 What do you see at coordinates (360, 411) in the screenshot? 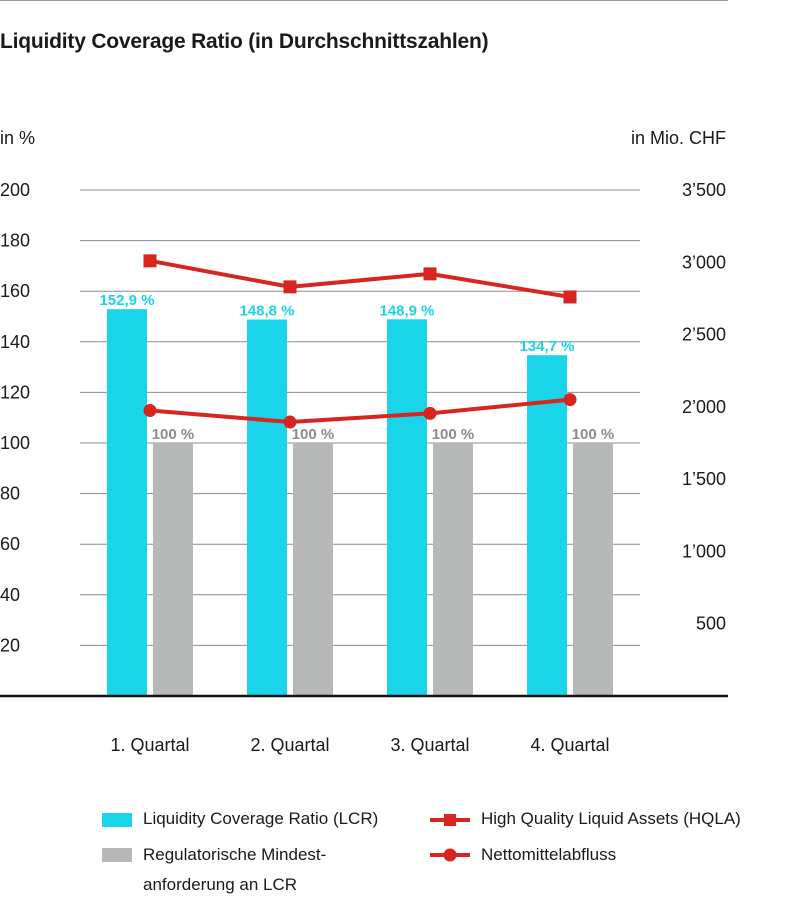
I see `netto-line` at bounding box center [360, 411].